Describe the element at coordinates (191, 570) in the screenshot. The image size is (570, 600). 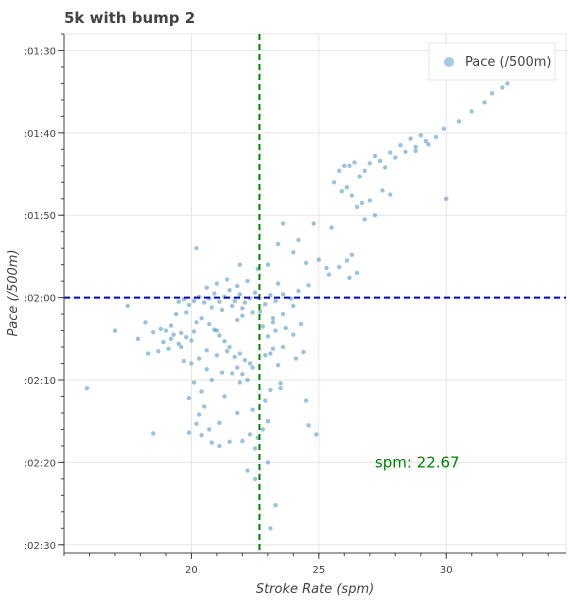
I see `x-tick-label: 20` at that location.